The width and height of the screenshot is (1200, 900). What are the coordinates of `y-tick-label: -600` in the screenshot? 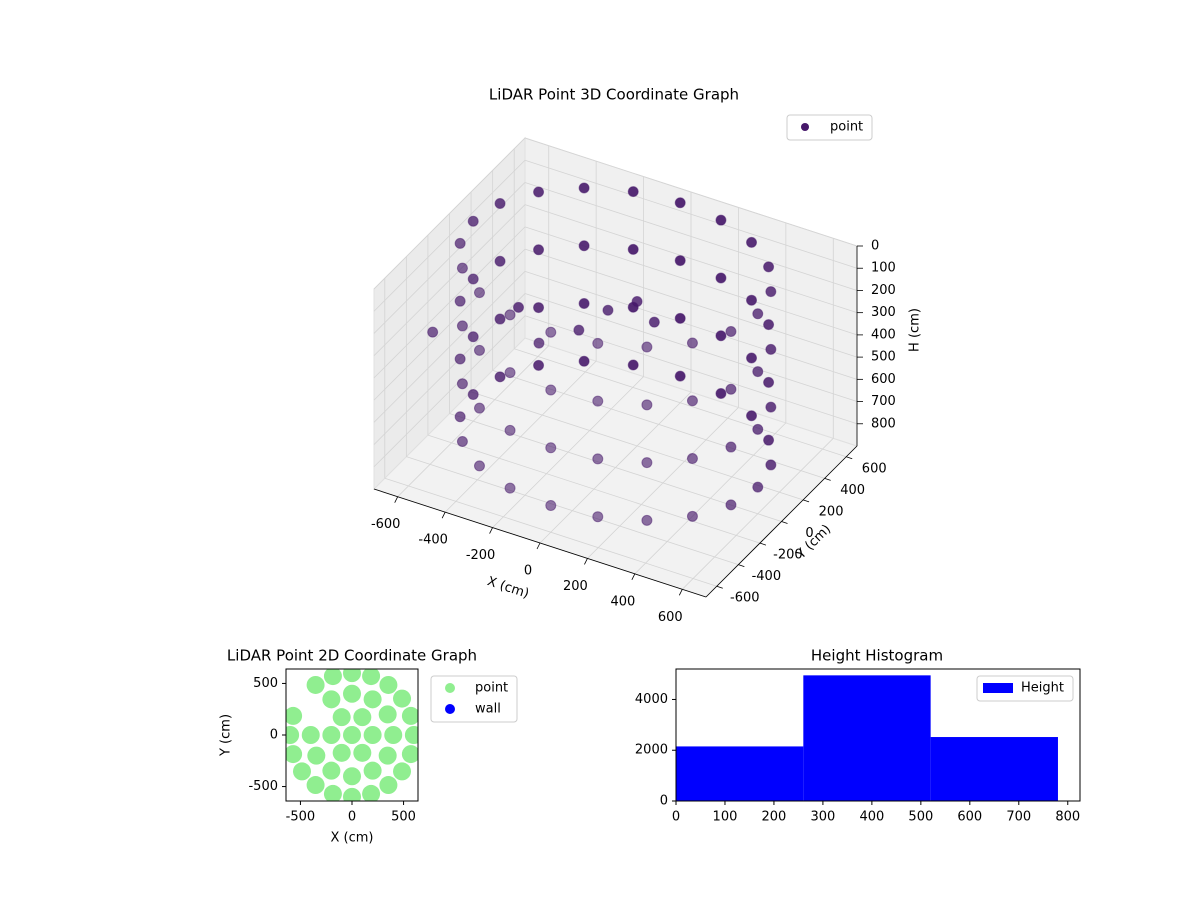 It's located at (745, 598).